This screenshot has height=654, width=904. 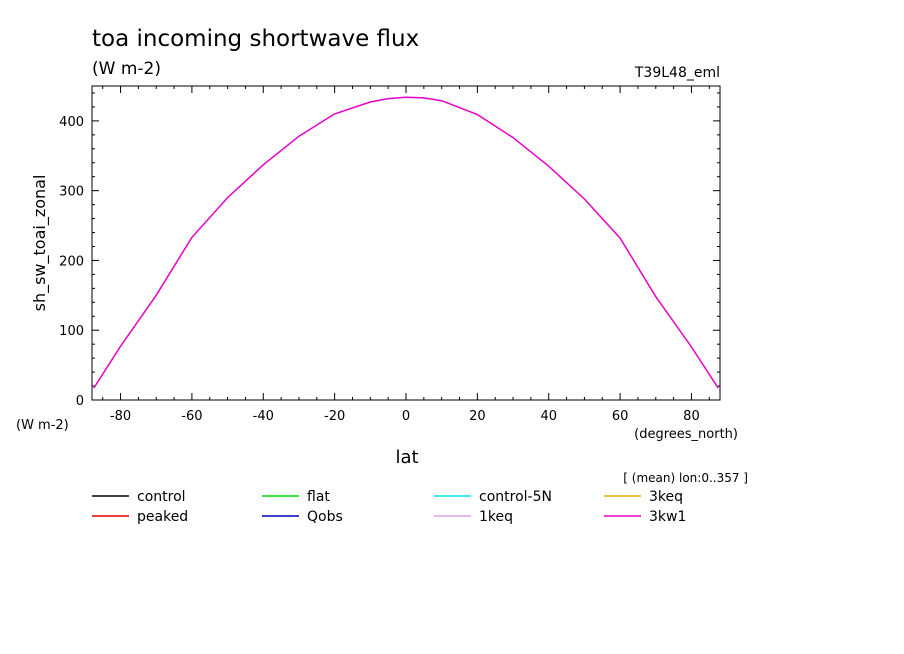 What do you see at coordinates (677, 73) in the screenshot?
I see `run-label: T39L48_eml` at bounding box center [677, 73].